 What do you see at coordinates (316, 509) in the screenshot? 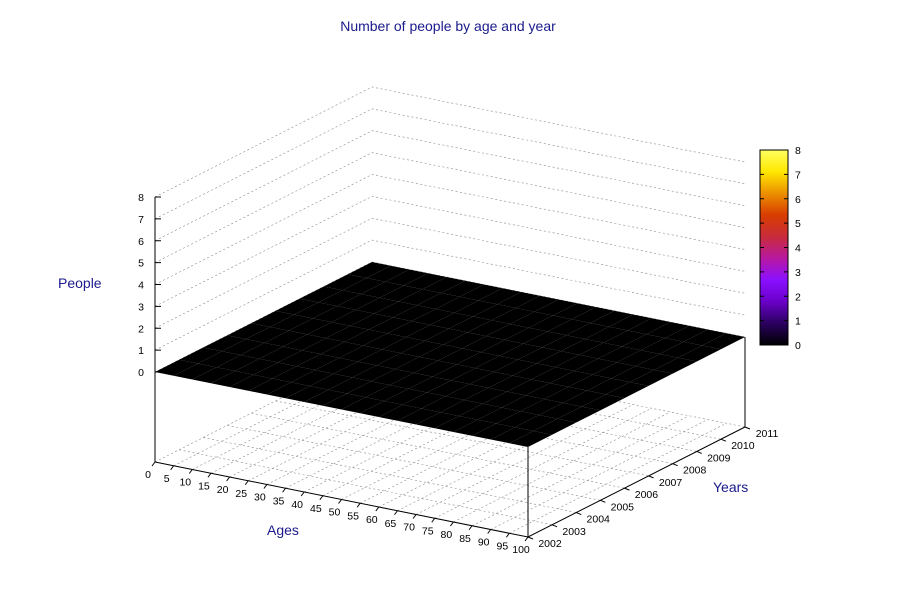
I see `x-tick-label: 45` at bounding box center [316, 509].